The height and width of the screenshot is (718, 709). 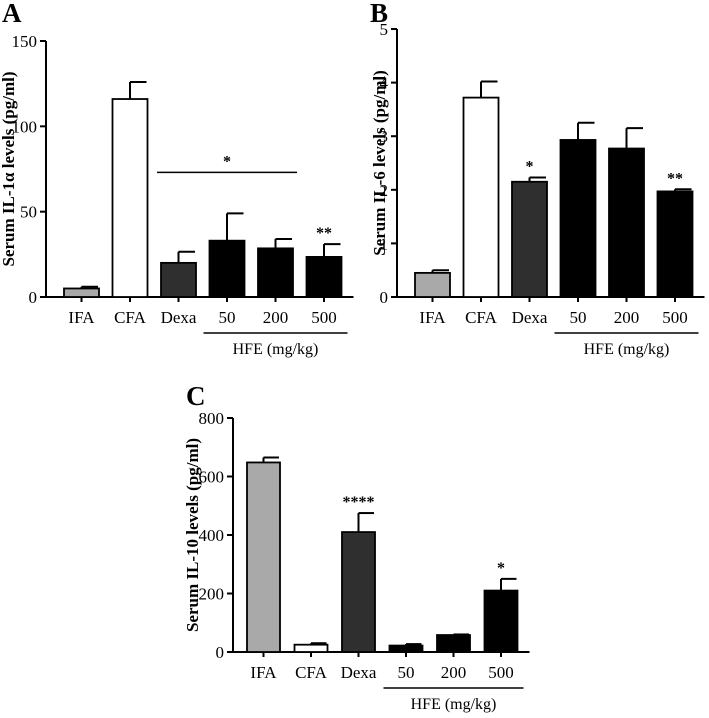 I want to click on comparison-significance: *, so click(x=227, y=161).